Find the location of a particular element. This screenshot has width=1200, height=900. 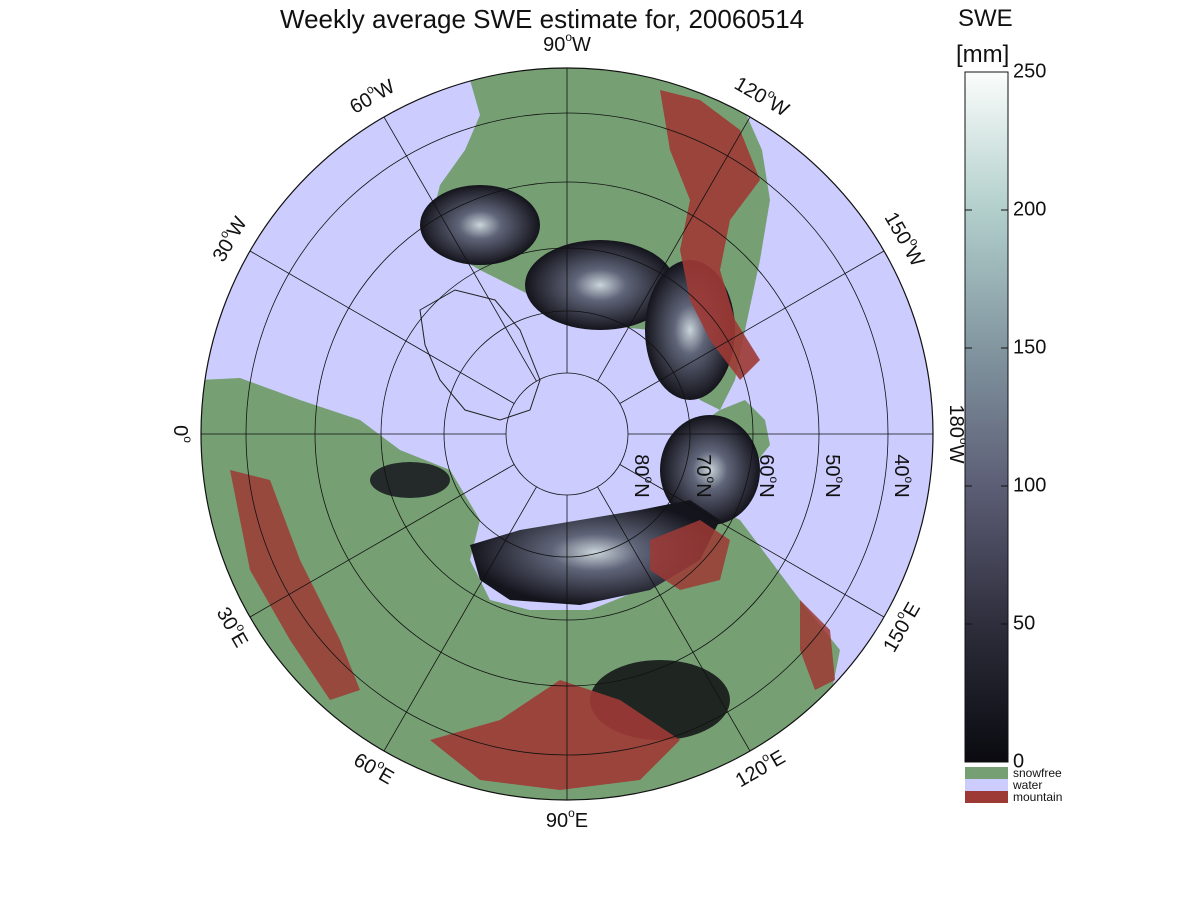

latitude-label: 60oN is located at coordinates (768, 475).